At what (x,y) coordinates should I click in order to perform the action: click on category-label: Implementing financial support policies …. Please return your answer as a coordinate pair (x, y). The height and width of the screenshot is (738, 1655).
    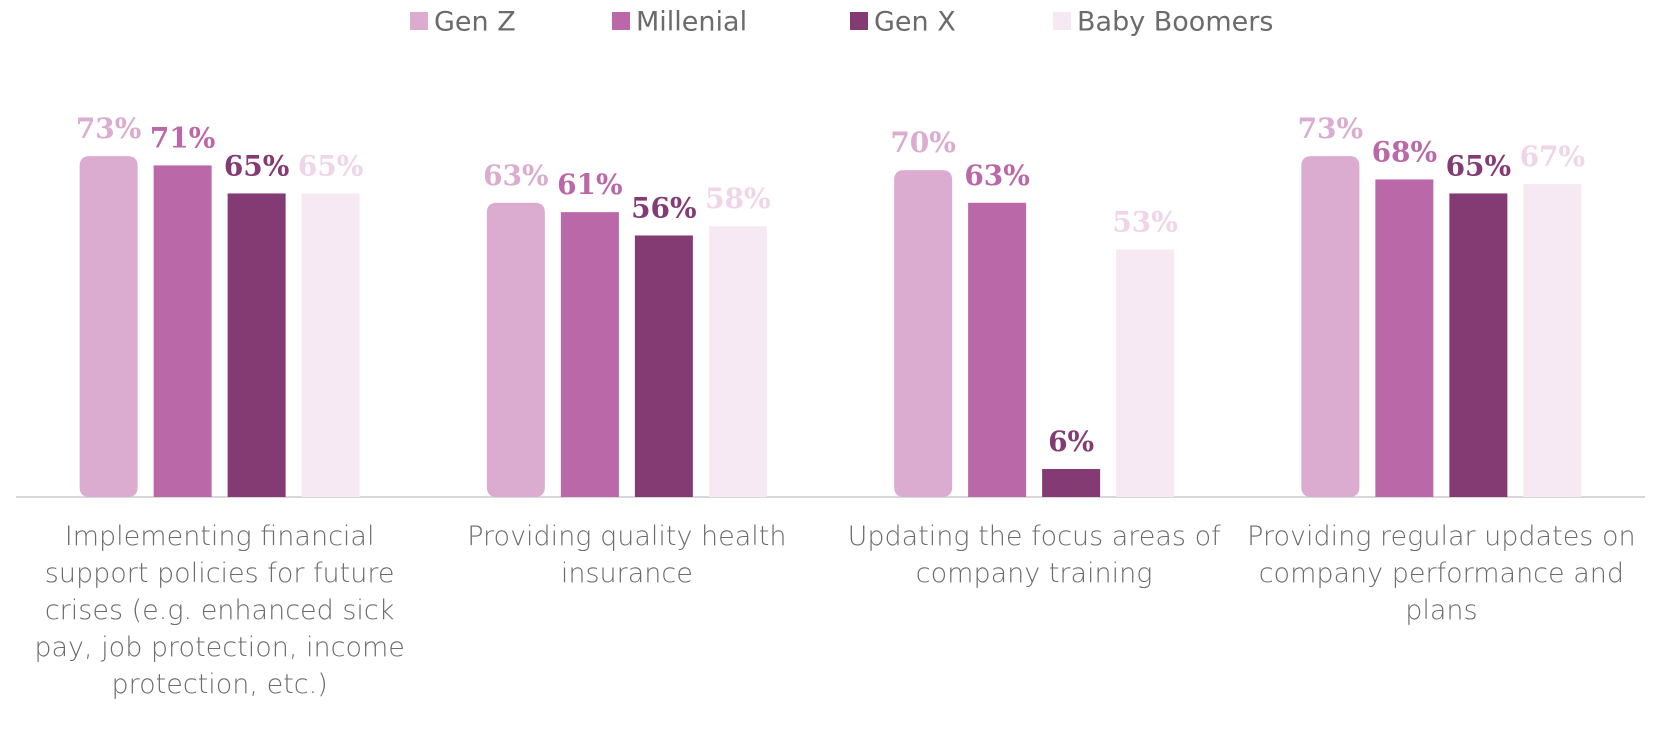
    Looking at the image, I should click on (219, 610).